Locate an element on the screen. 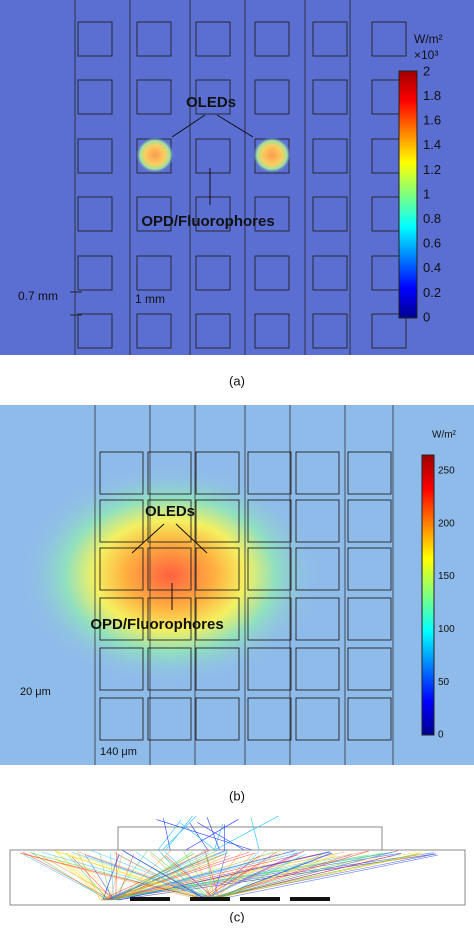 This screenshot has height=928, width=474. colorbar-tick-label: 1.8 is located at coordinates (432, 95).